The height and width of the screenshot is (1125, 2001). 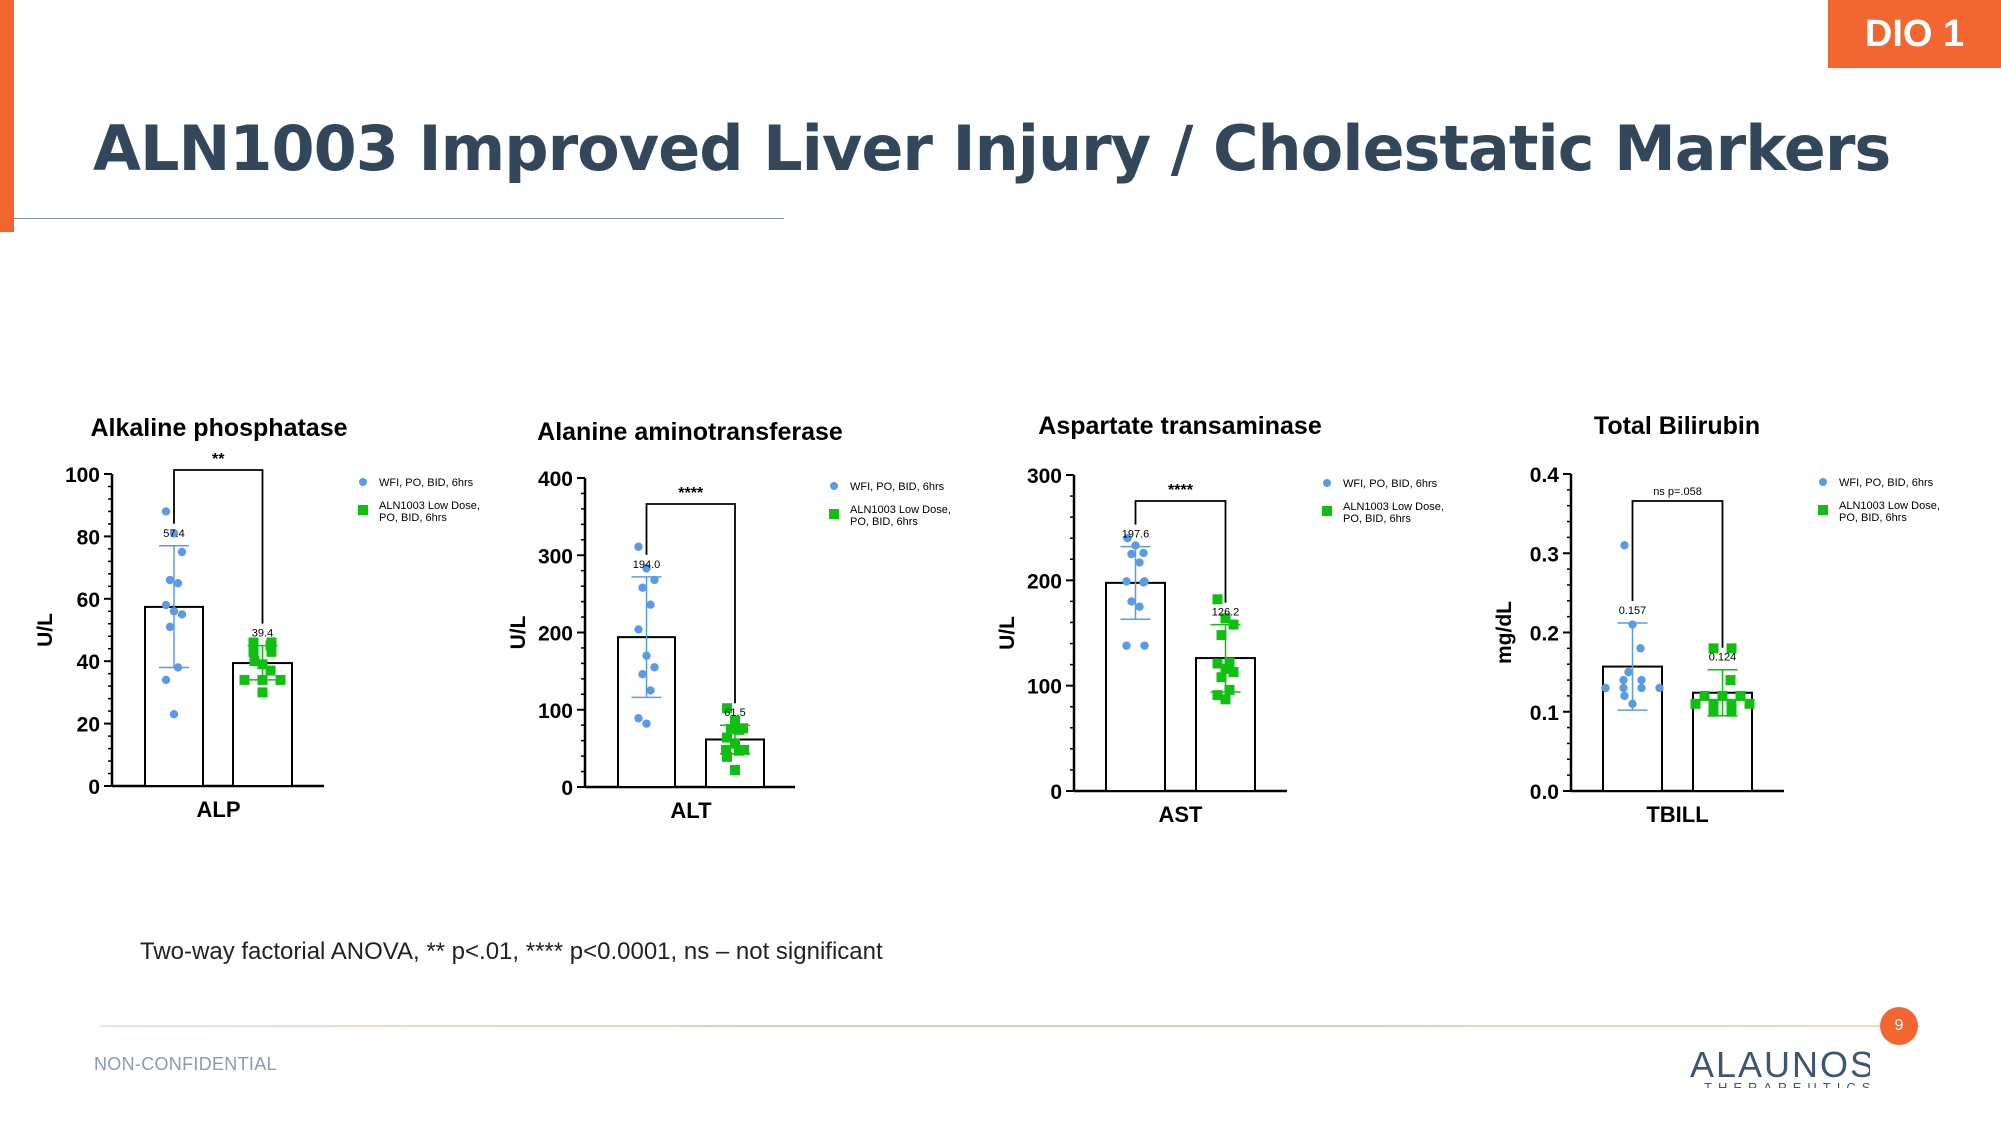 What do you see at coordinates (1633, 611) in the screenshot?
I see `mean-label: 0.157` at bounding box center [1633, 611].